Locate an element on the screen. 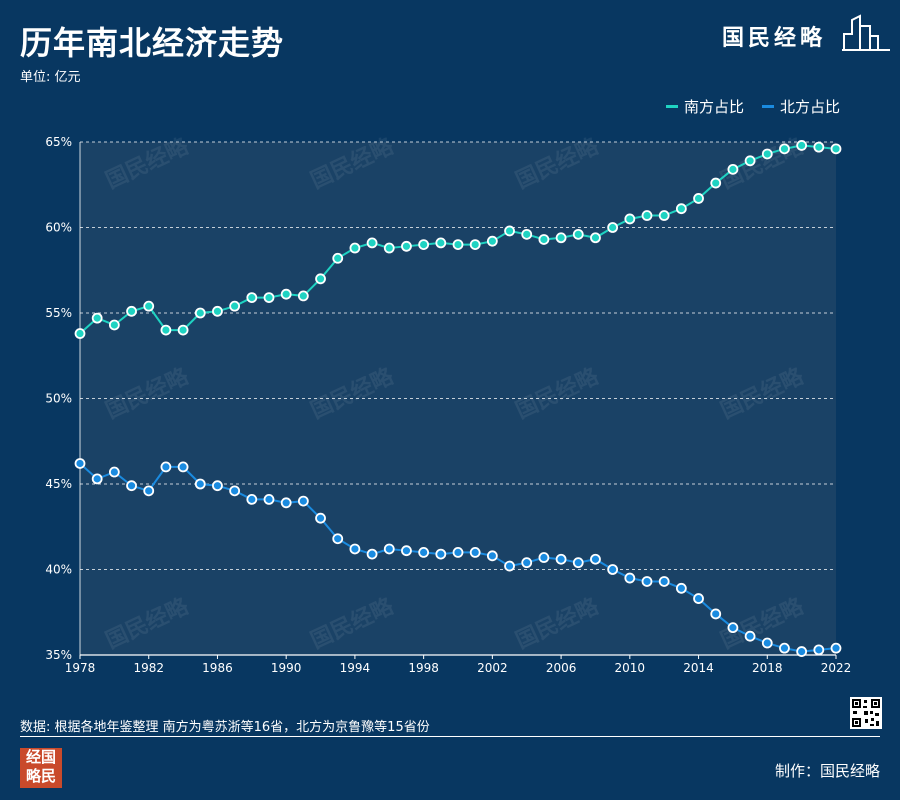  south-point-1991 is located at coordinates (303, 296).